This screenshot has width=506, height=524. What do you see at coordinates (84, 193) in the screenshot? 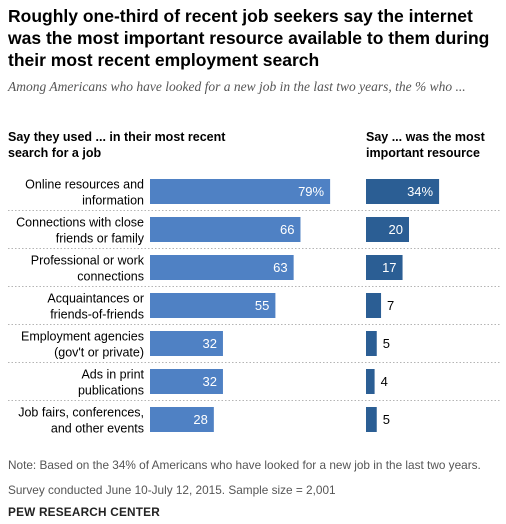
I see `category-label: Online resources and information` at bounding box center [84, 193].